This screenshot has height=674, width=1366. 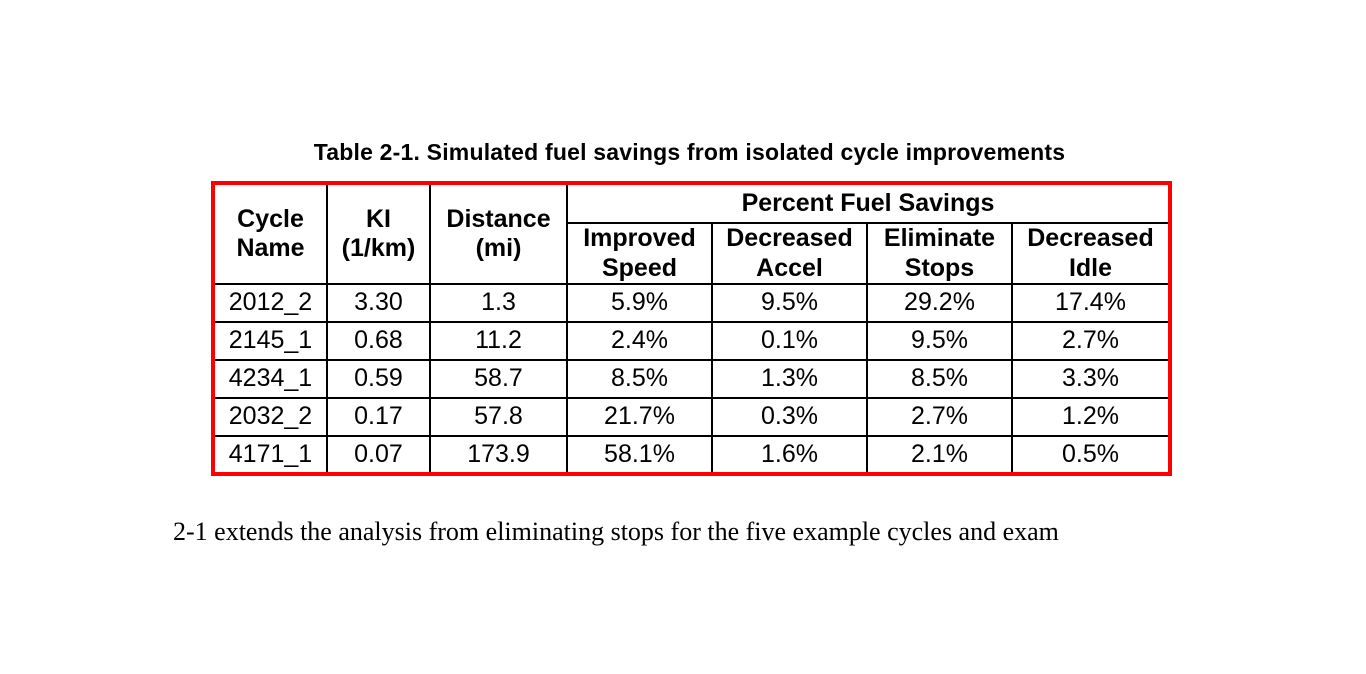 I want to click on table-cell: 58.1%, so click(x=639, y=455).